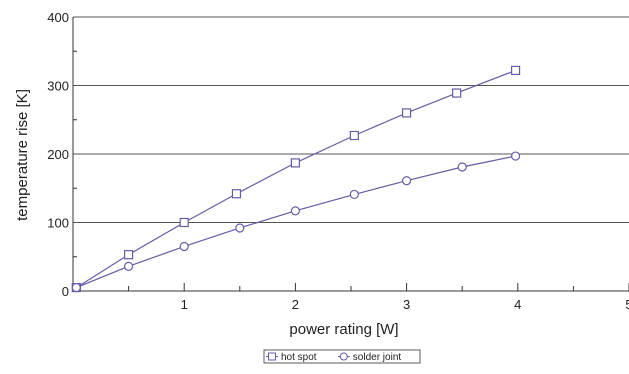 This screenshot has height=374, width=629. Describe the element at coordinates (58, 154) in the screenshot. I see `y-tick-label-200: 200` at that location.